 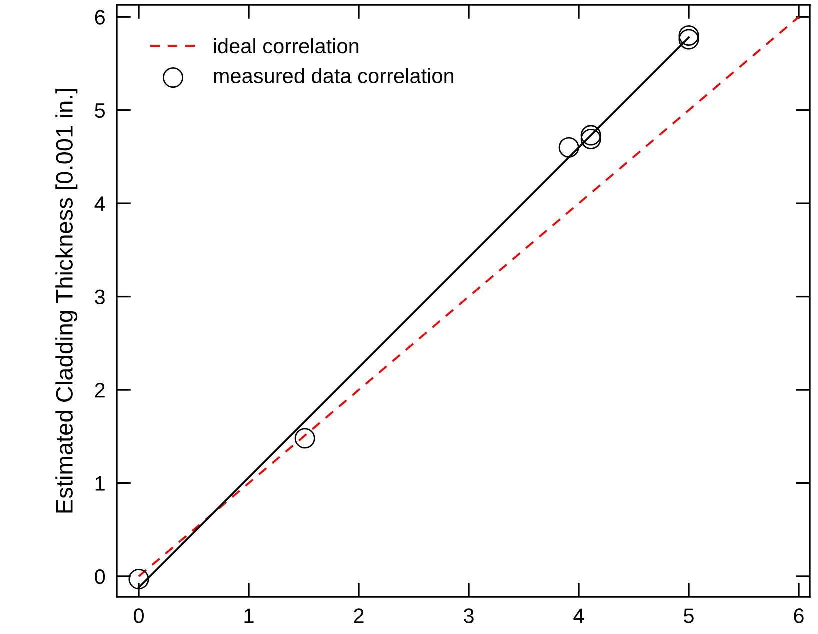 I want to click on legend-label: measured data correlation, so click(x=334, y=76).